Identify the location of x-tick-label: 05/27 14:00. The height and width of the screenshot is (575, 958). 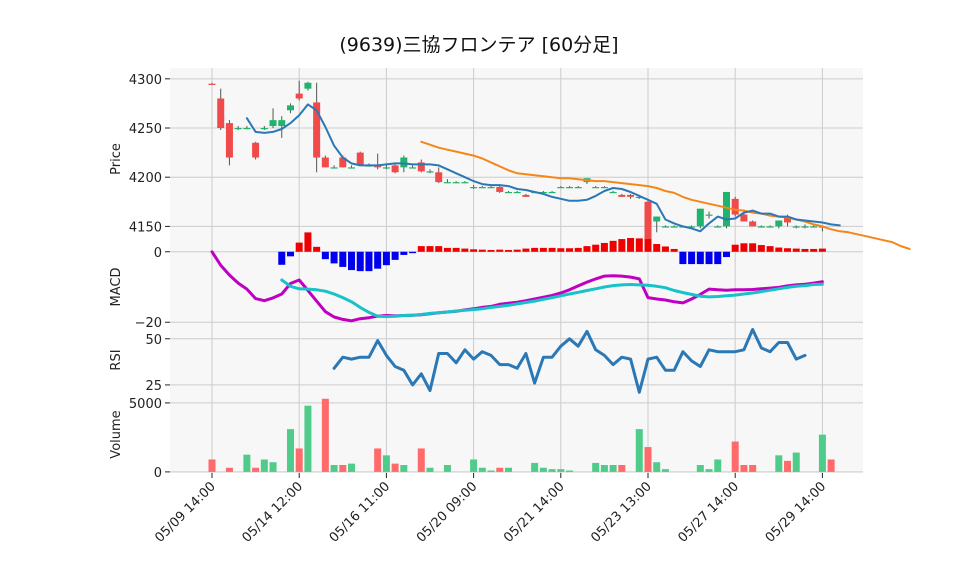
(709, 512).